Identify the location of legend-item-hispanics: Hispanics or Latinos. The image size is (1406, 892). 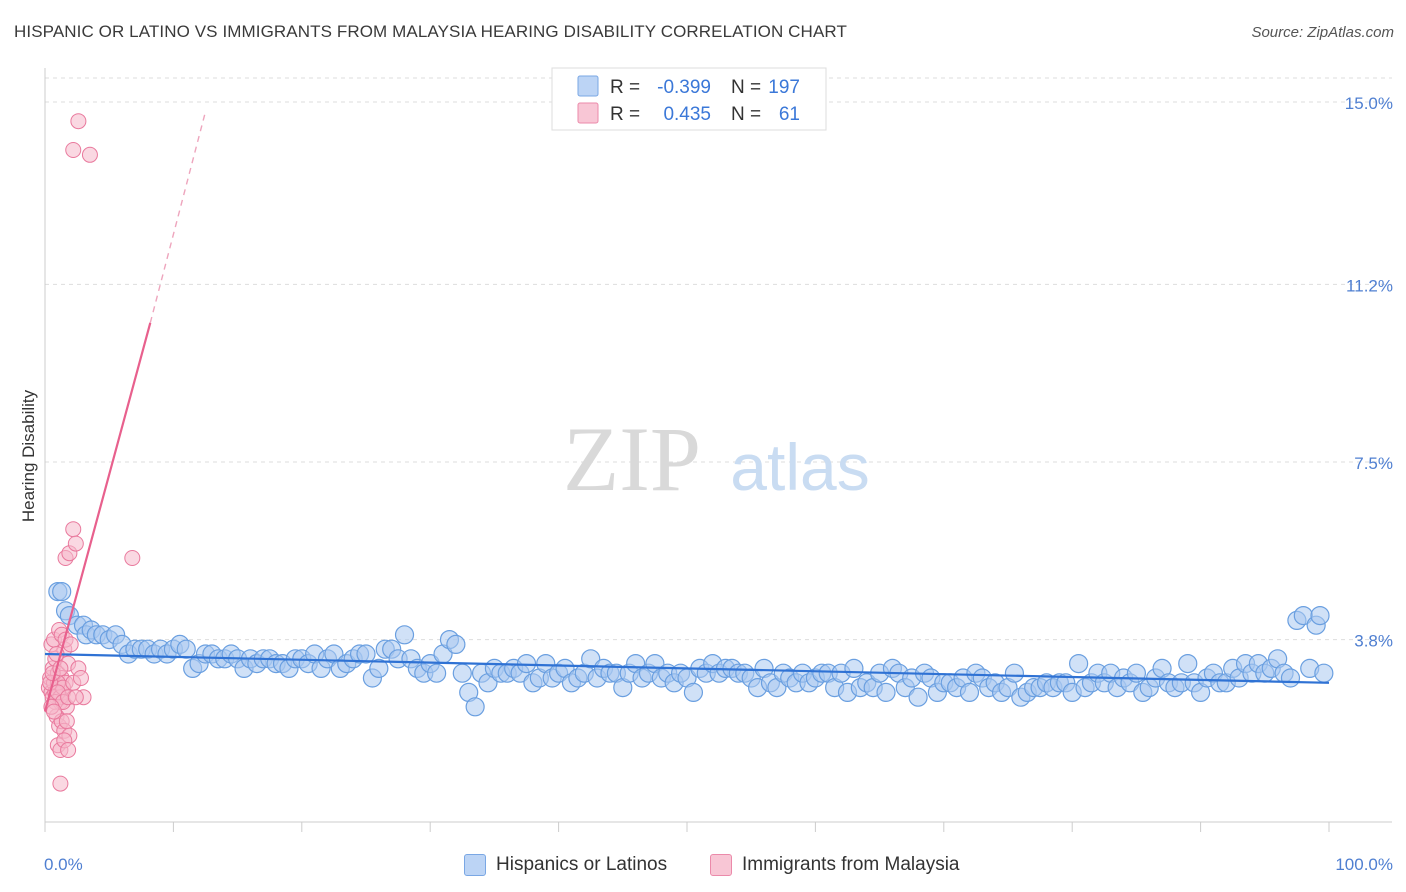
(565, 865).